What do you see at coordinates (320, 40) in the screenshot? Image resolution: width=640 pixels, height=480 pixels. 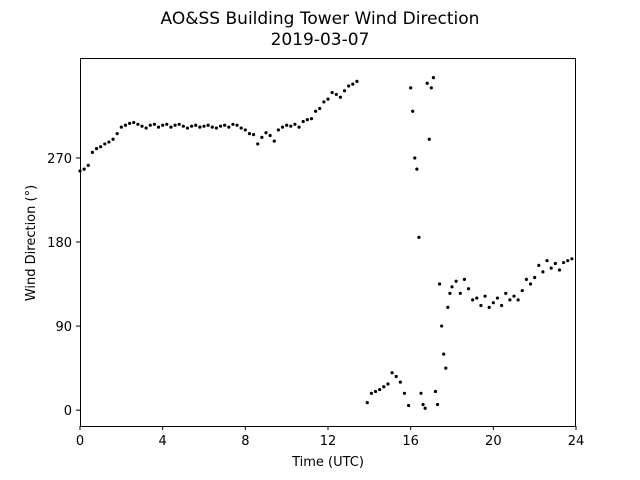 I see `chart-subtitle: 2019-03-07` at bounding box center [320, 40].